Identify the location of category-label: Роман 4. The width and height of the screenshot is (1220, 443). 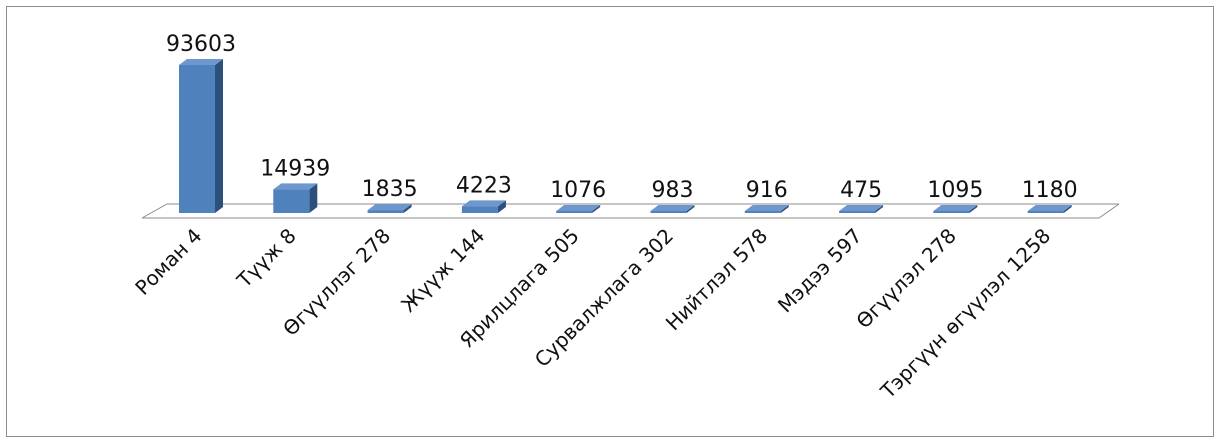
(168, 262).